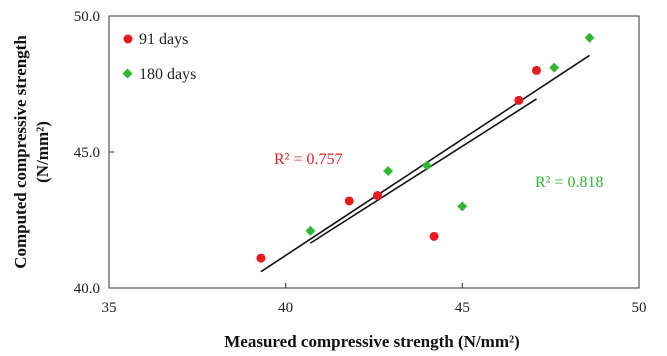 Image resolution: width=667 pixels, height=356 pixels. I want to click on y-tick-label: 45.0, so click(87, 153).